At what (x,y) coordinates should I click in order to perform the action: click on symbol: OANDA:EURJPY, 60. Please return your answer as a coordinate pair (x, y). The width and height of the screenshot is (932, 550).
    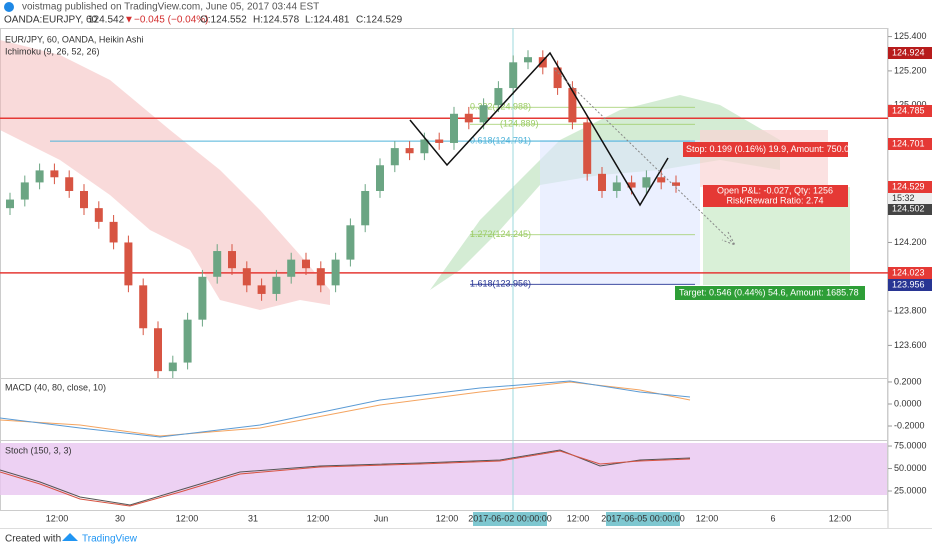
    Looking at the image, I should click on (51, 20).